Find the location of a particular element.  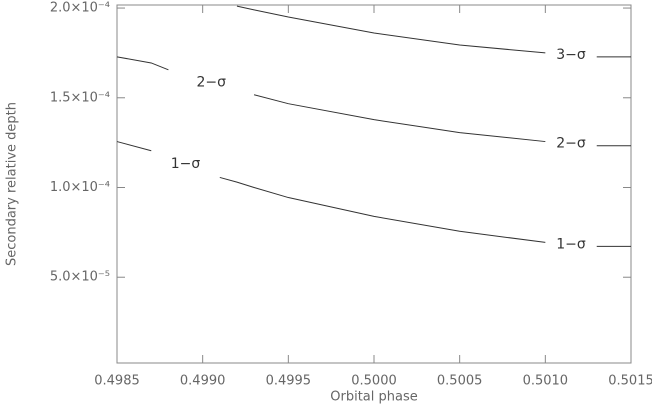

x-axis-title: Orbital phase is located at coordinates (373, 397).